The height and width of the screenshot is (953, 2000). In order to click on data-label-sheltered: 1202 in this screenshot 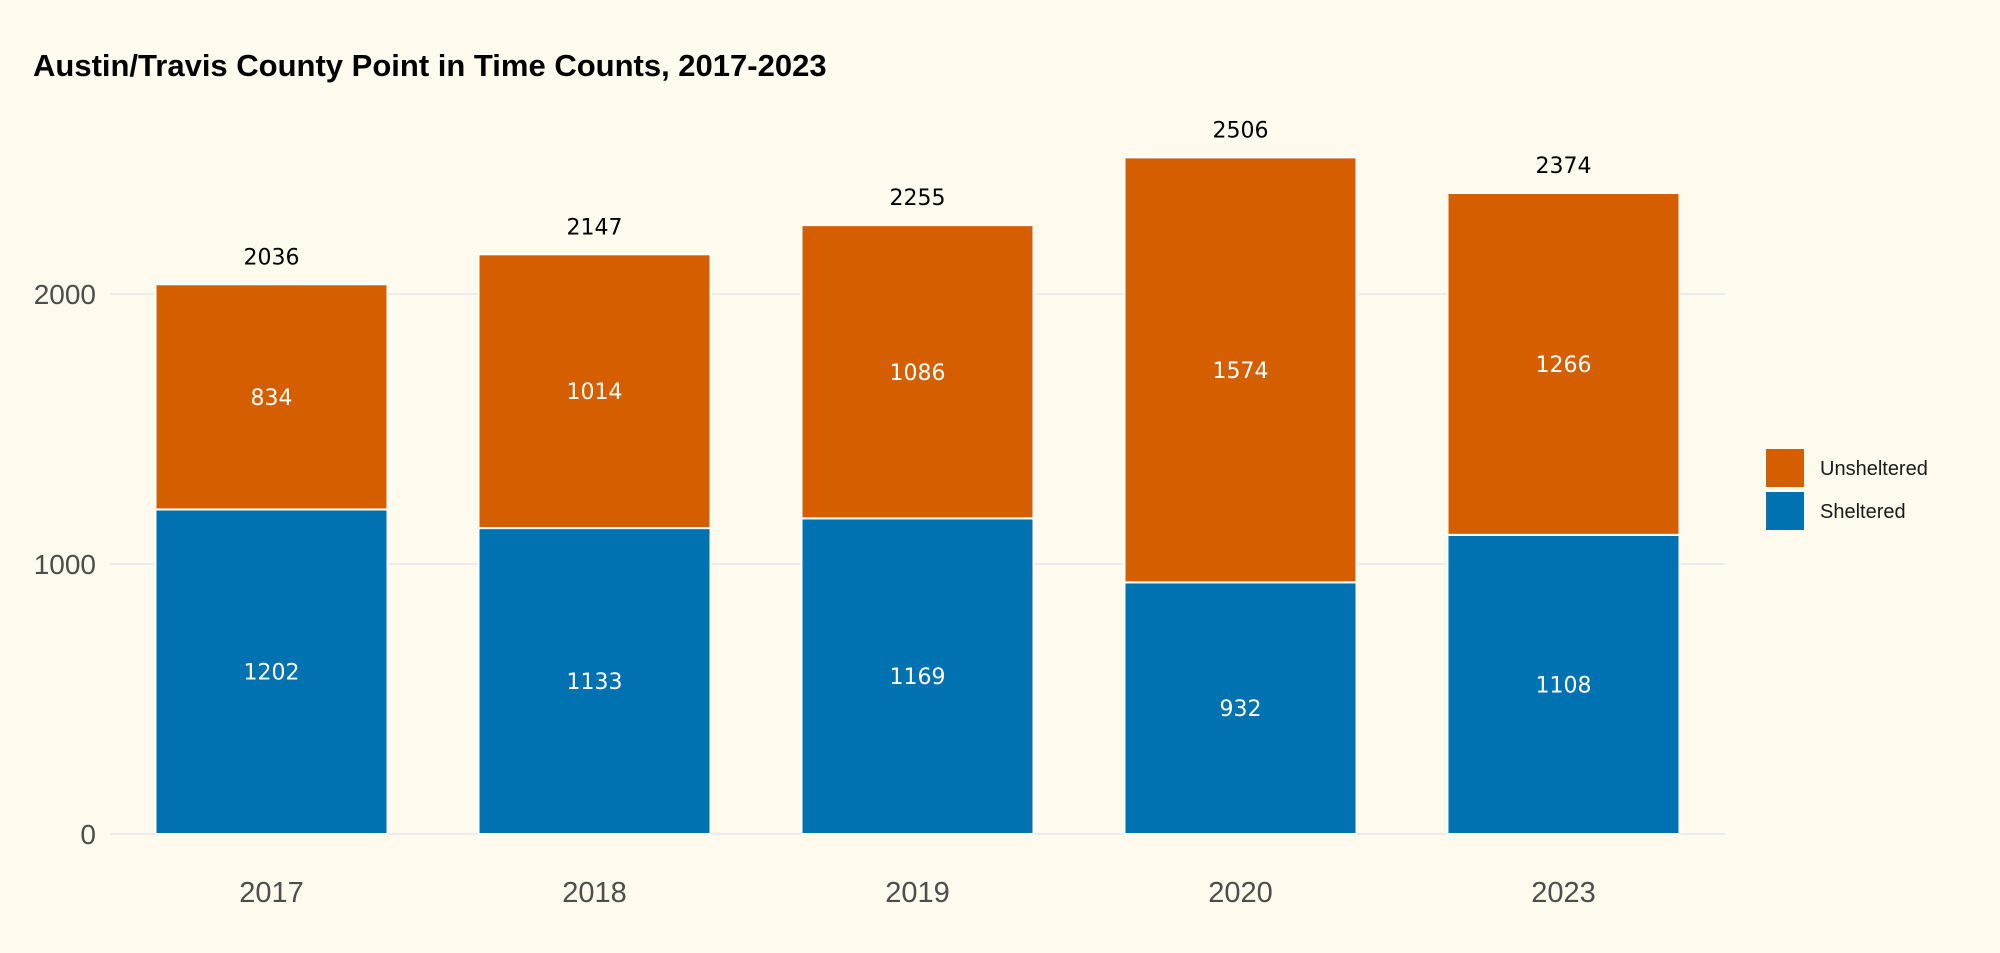, I will do `click(272, 673)`.